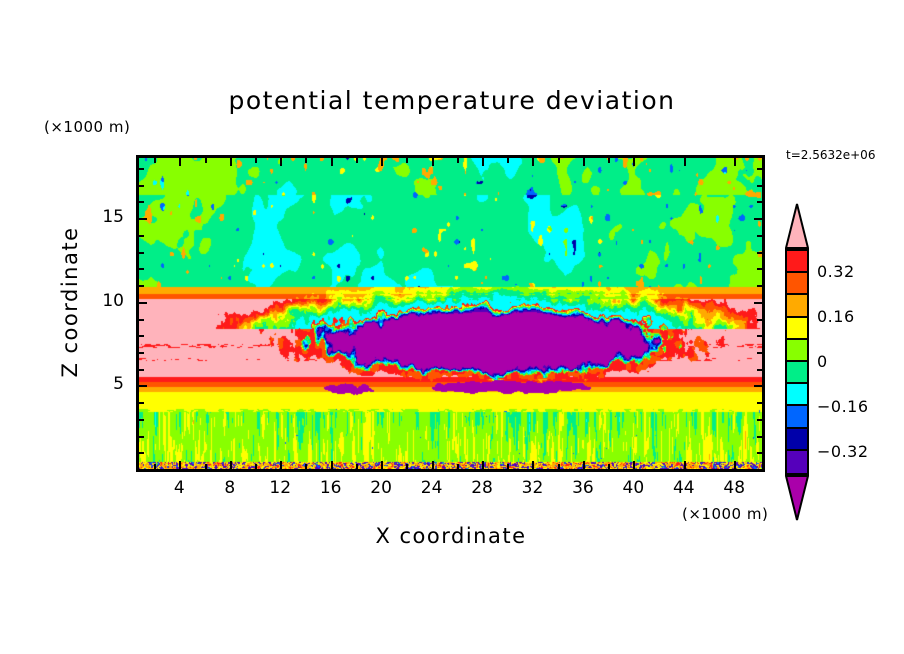  I want to click on x-tick-label: 44, so click(683, 488).